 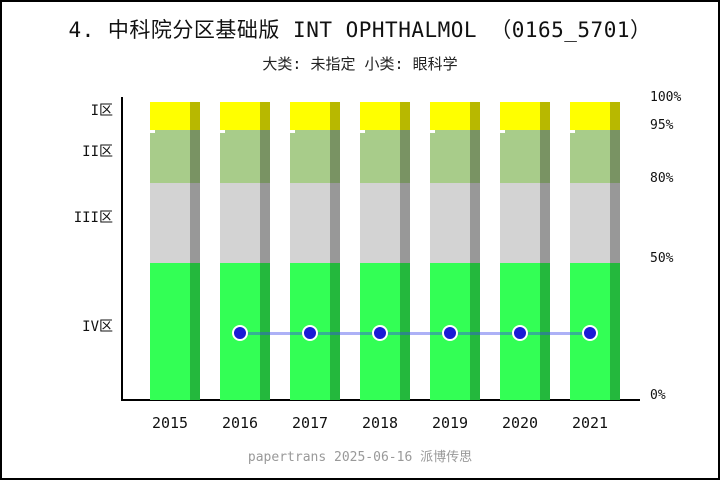 What do you see at coordinates (240, 423) in the screenshot?
I see `x-tick-2016: 2016` at bounding box center [240, 423].